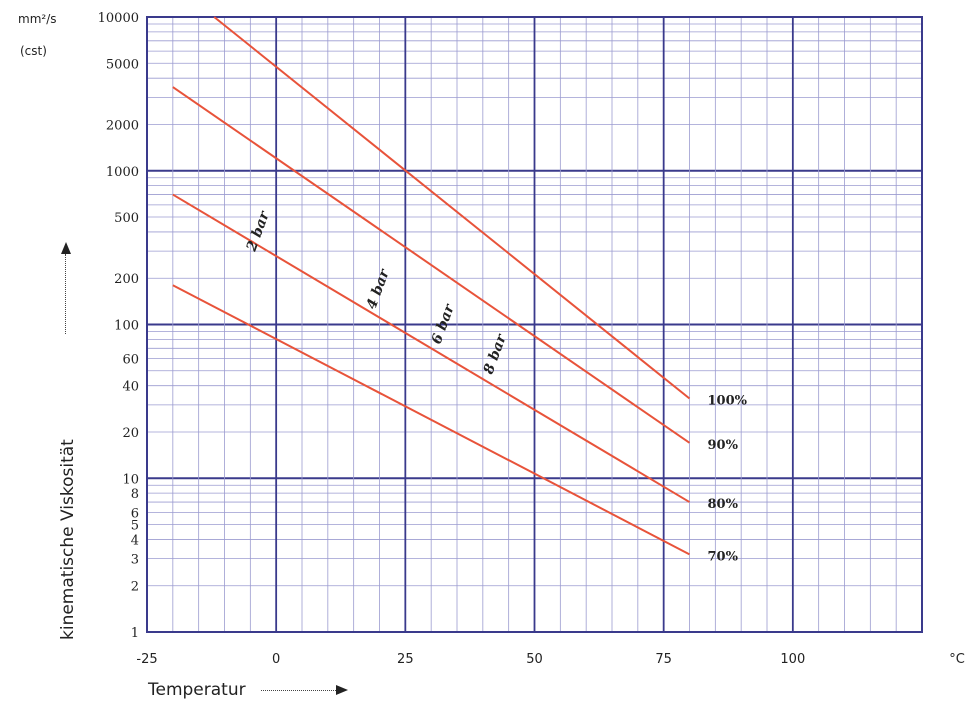  Describe the element at coordinates (33, 51) in the screenshot. I see `y-unit-line2: (cst)` at that location.